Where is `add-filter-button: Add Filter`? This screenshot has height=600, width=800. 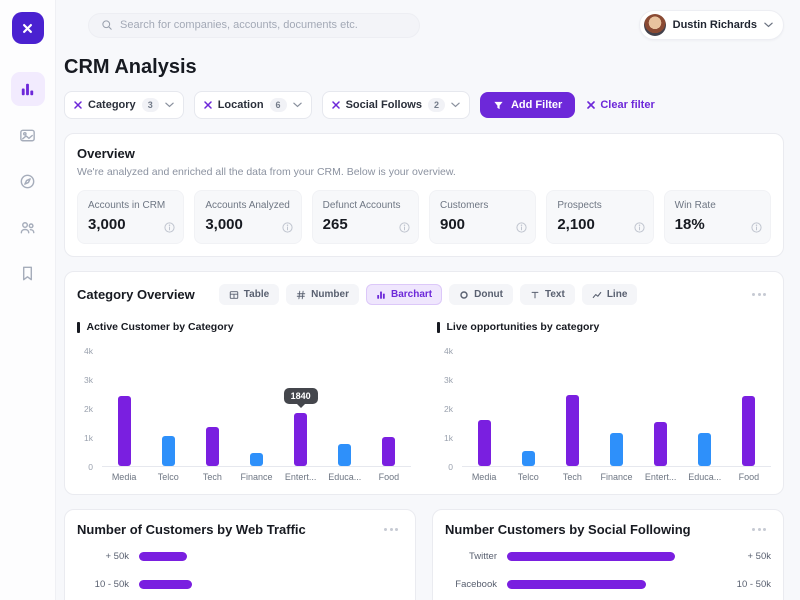
add-filter-button: Add Filter is located at coordinates (527, 105).